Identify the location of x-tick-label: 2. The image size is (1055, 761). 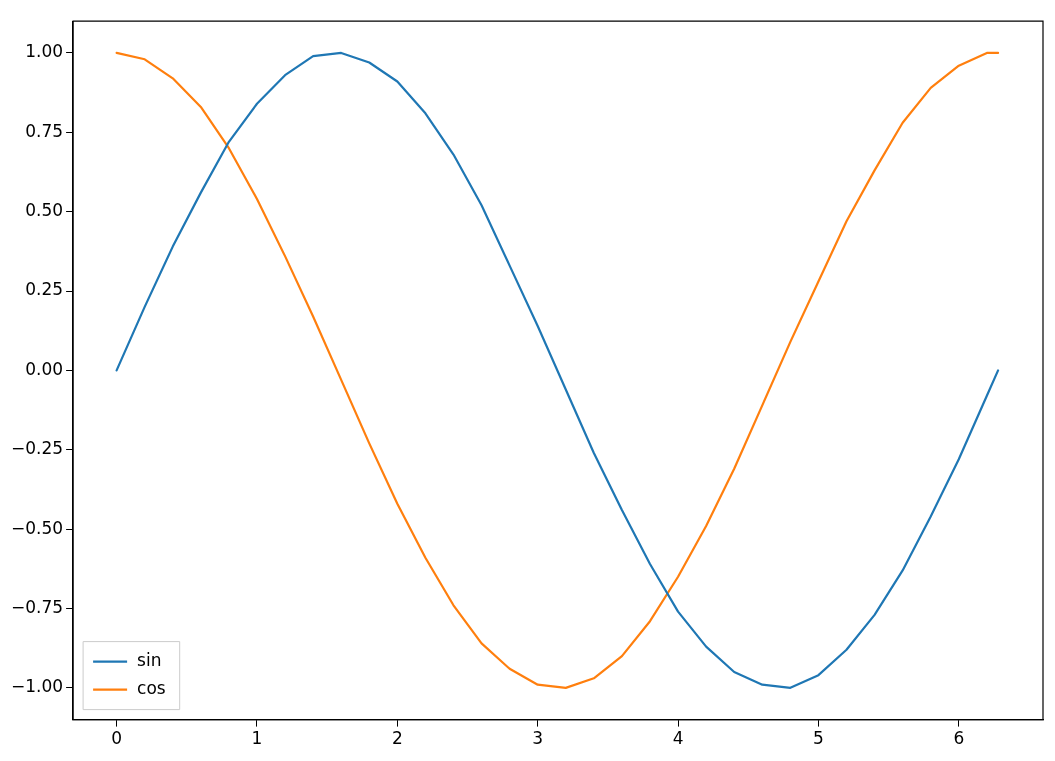
(397, 738).